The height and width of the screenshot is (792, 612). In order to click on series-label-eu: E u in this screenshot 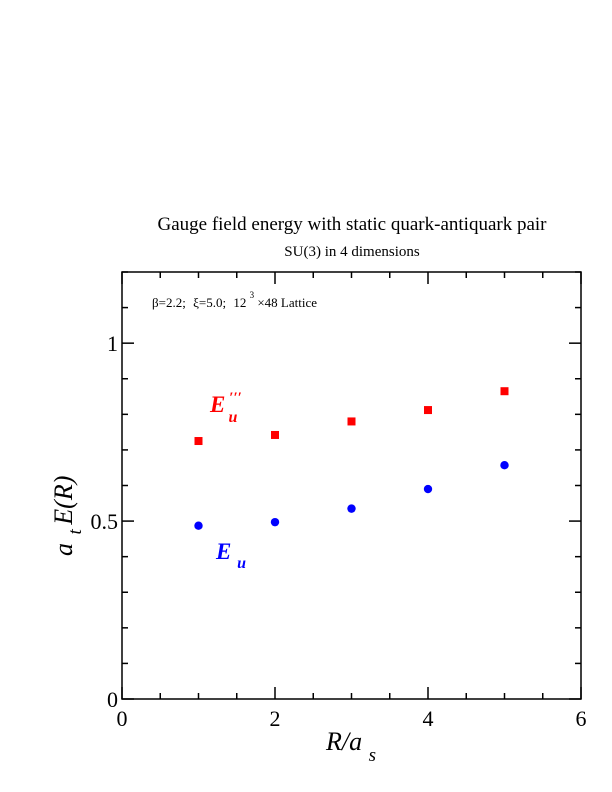, I will do `click(230, 555)`.